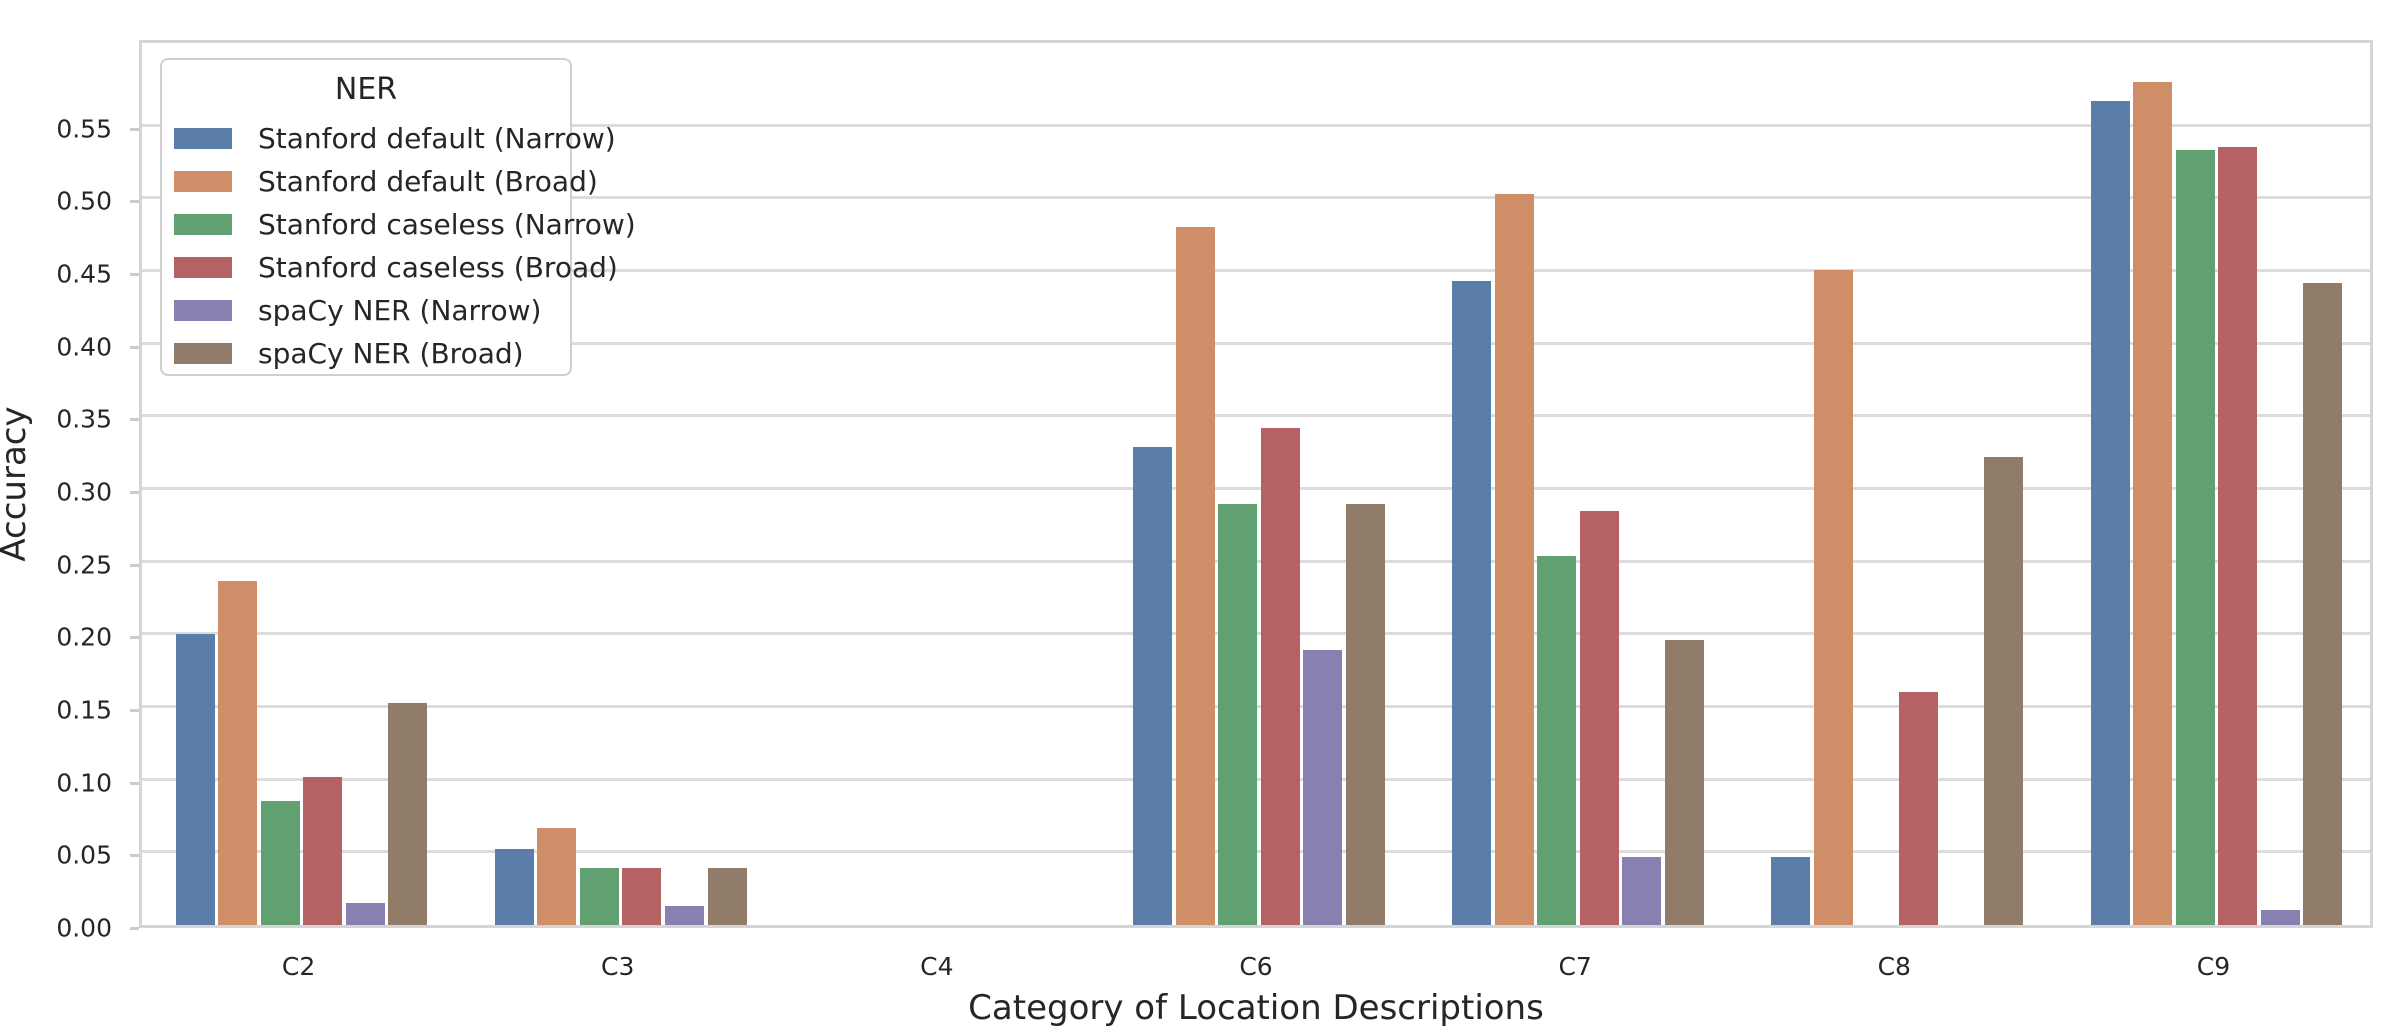 This screenshot has width=2396, height=1034. Describe the element at coordinates (1833, 597) in the screenshot. I see `bar-C8-stanford-default-broad` at that location.